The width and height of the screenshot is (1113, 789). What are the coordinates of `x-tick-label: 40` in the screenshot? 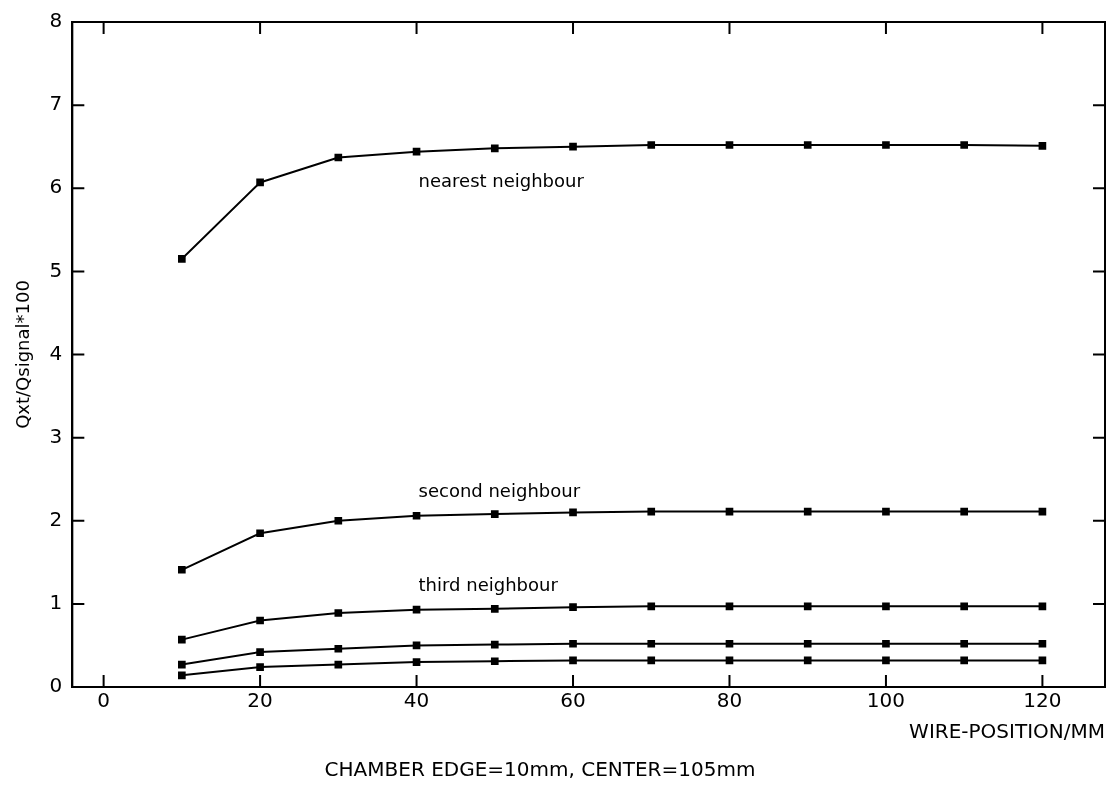 It's located at (416, 700).